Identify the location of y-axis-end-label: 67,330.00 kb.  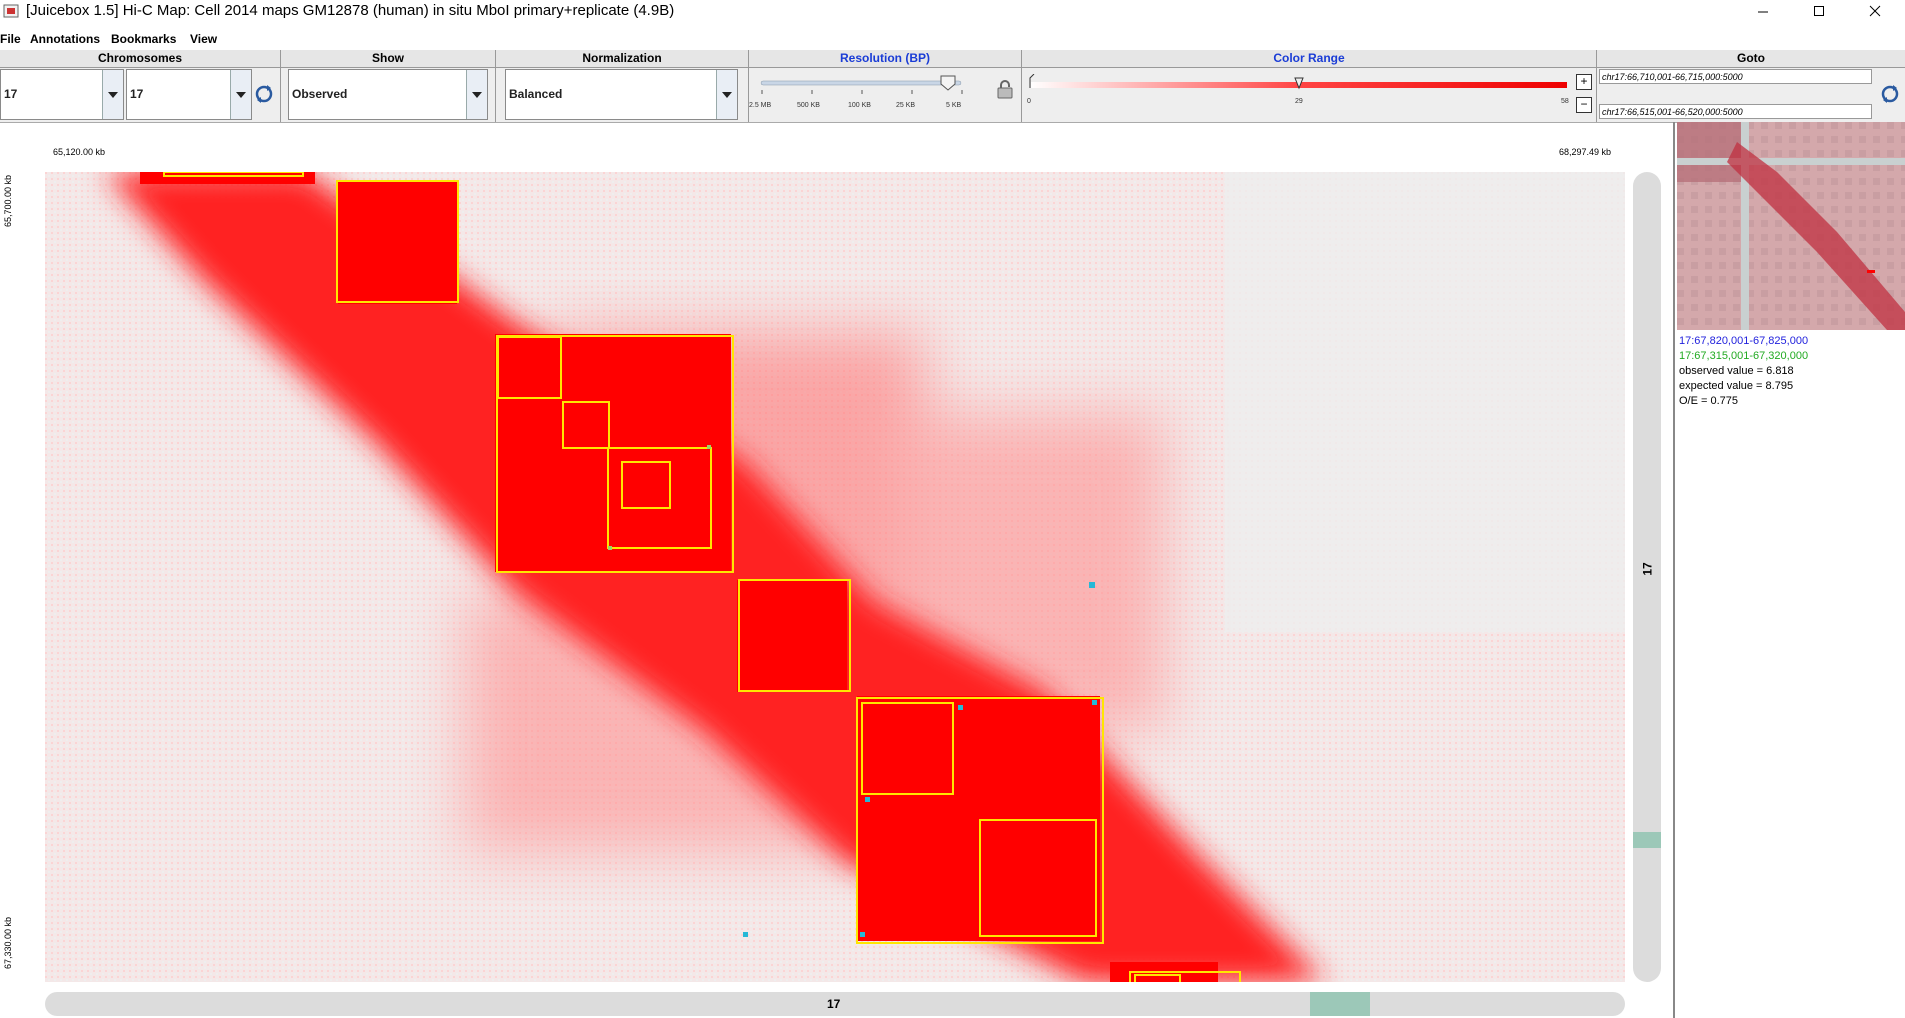
(8, 943).